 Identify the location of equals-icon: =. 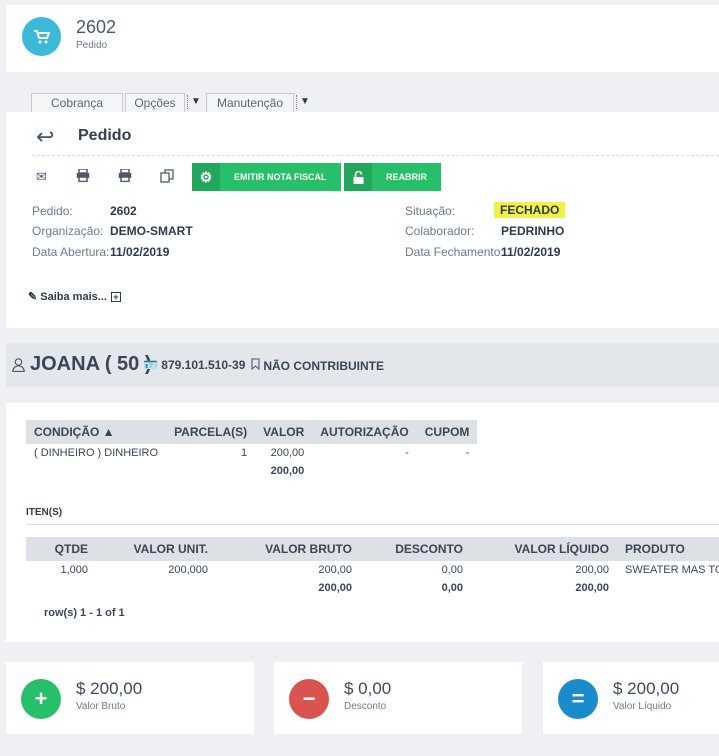
(578, 699).